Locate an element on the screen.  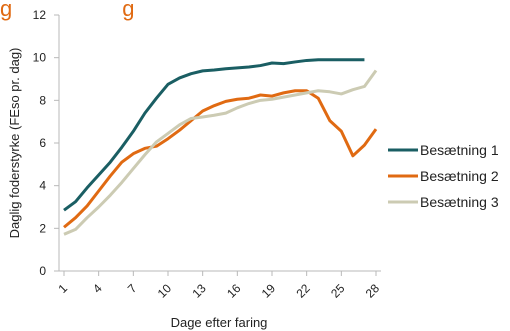
x-tick-label: 1 is located at coordinates (62, 288).